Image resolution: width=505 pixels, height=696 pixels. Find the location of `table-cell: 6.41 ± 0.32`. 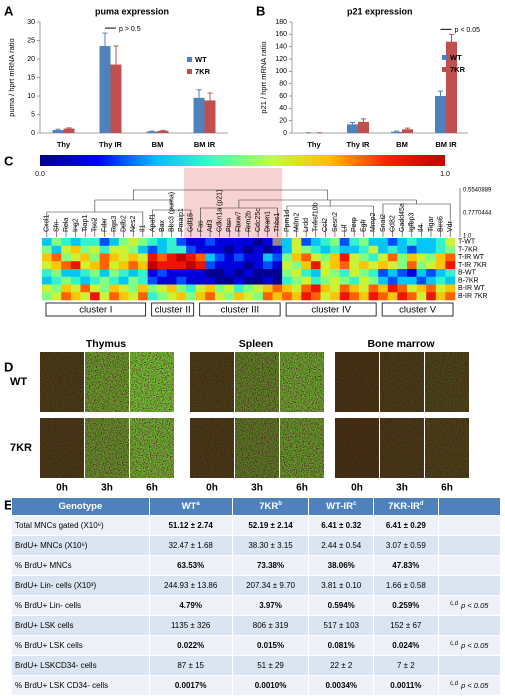

table-cell: 6.41 ± 0.32 is located at coordinates (341, 526).